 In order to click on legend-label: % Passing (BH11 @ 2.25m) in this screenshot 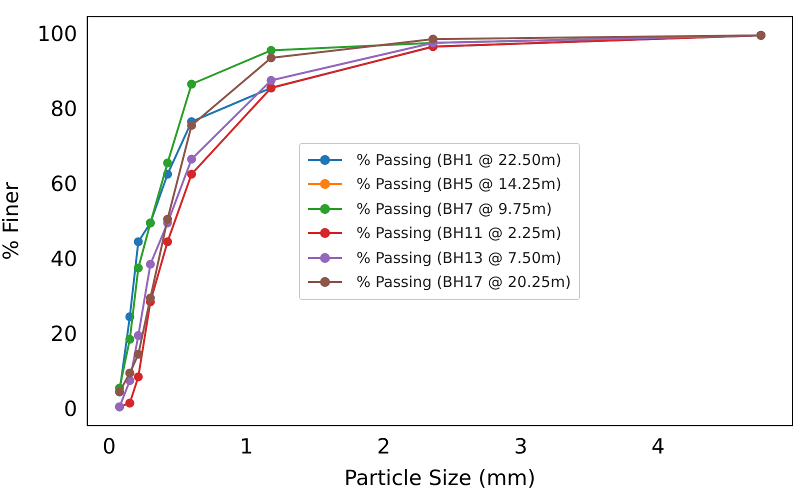, I will do `click(459, 233)`.